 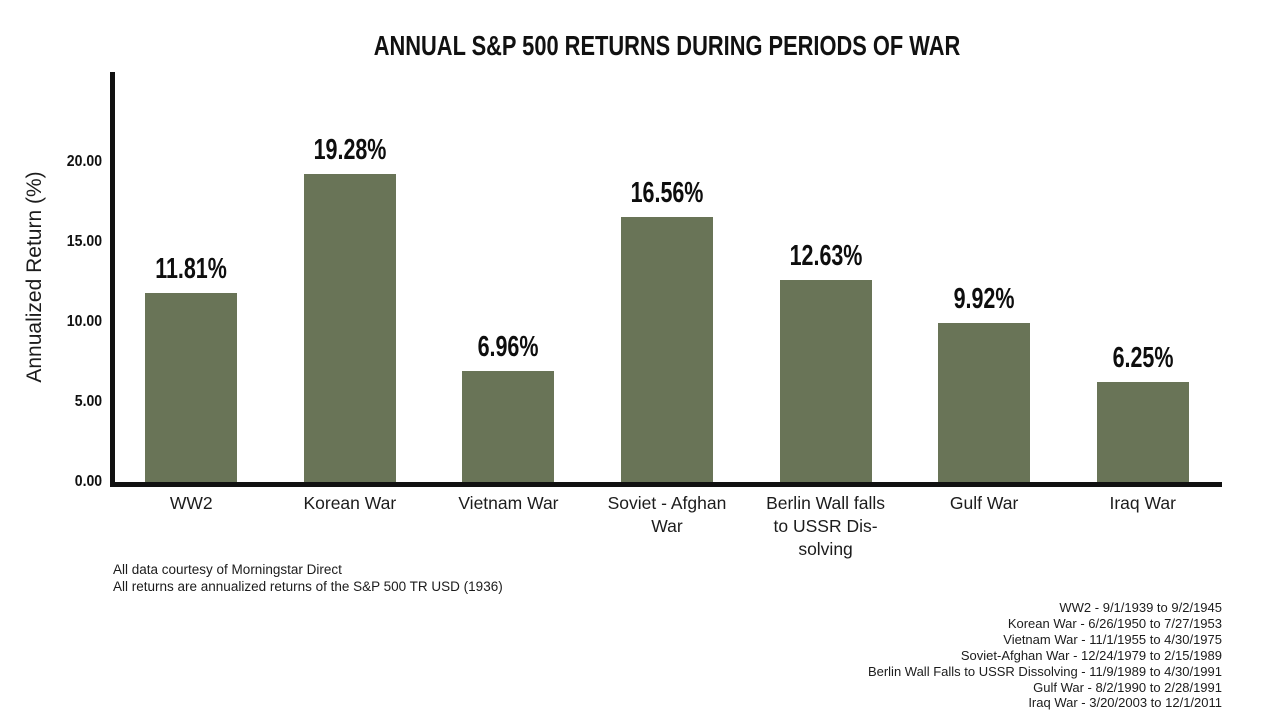 What do you see at coordinates (1112, 639) in the screenshot?
I see `war-date-range-line: Vietnam War - 11/1/1955 to 4/30/1975` at bounding box center [1112, 639].